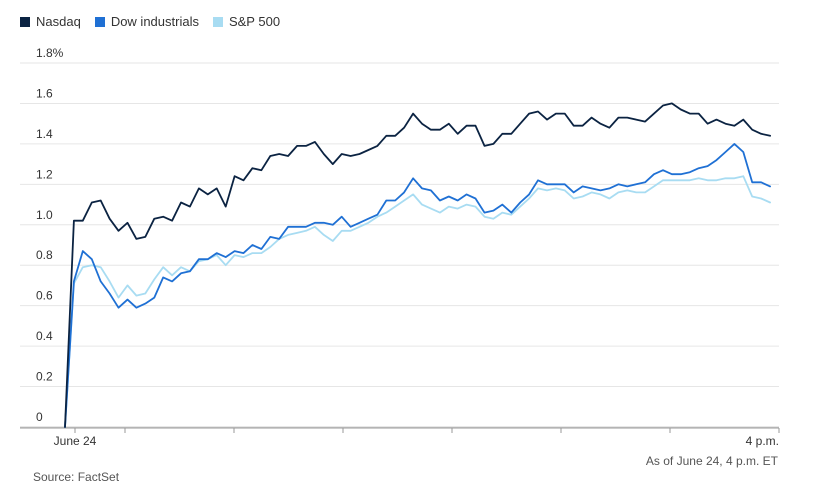  I want to click on as-of-note: As of June 24, 4 p.m. ET, so click(711, 461).